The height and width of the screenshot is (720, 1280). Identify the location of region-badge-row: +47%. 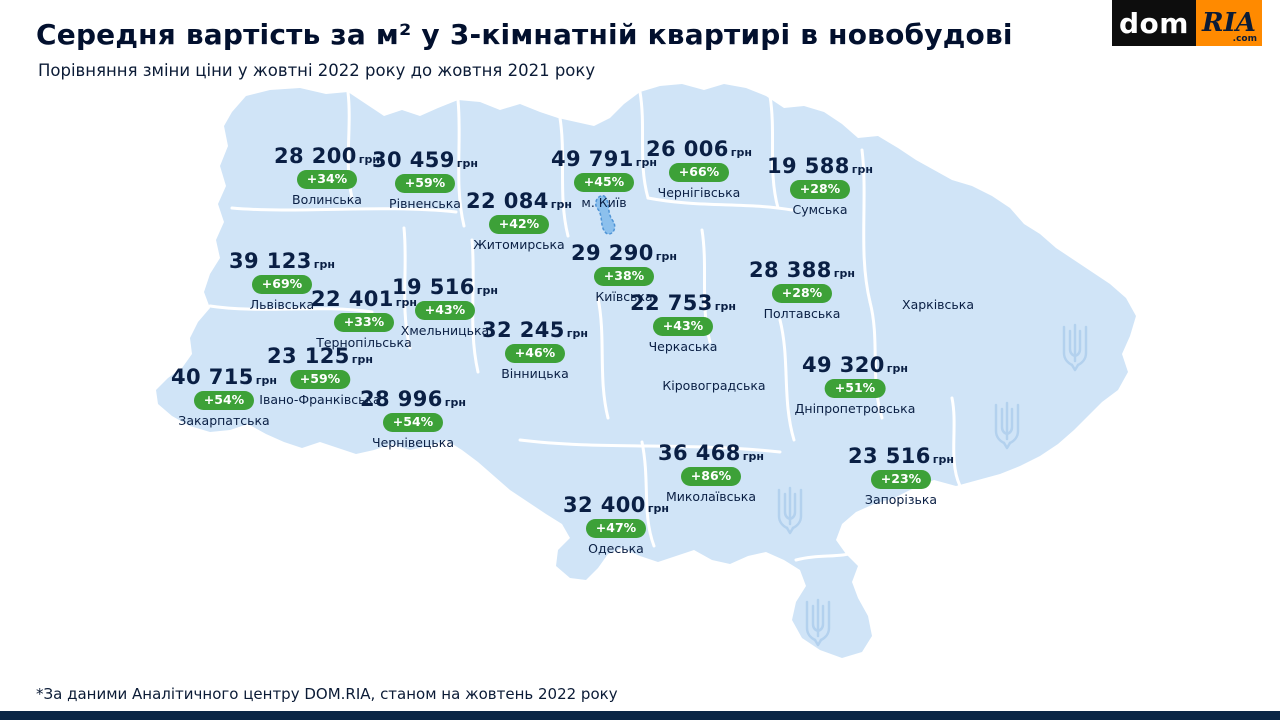
(616, 528).